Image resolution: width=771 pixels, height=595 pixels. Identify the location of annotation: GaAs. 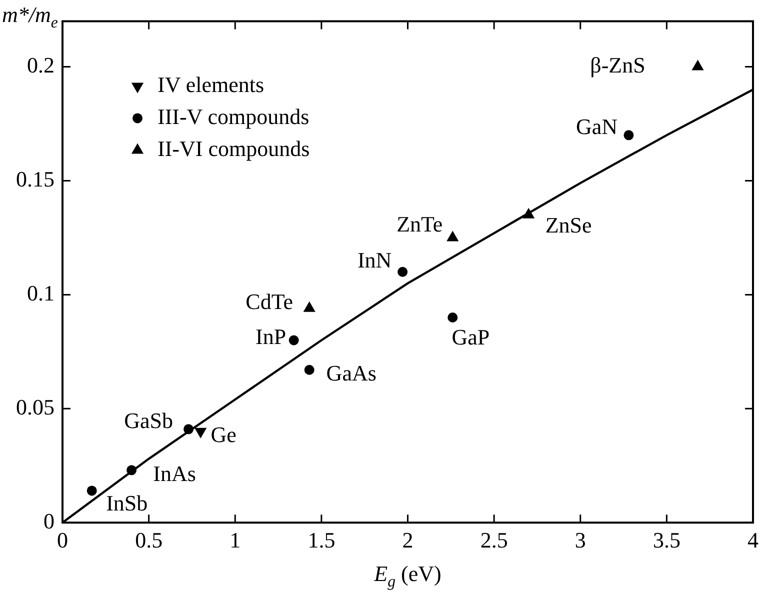
(351, 373).